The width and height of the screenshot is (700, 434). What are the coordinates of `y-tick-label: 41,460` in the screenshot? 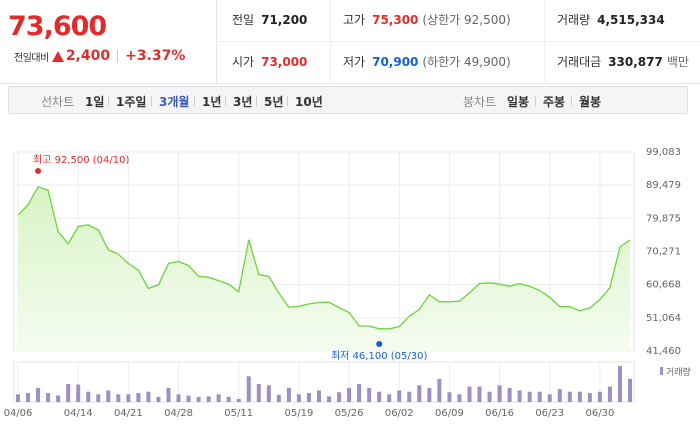 It's located at (663, 351).